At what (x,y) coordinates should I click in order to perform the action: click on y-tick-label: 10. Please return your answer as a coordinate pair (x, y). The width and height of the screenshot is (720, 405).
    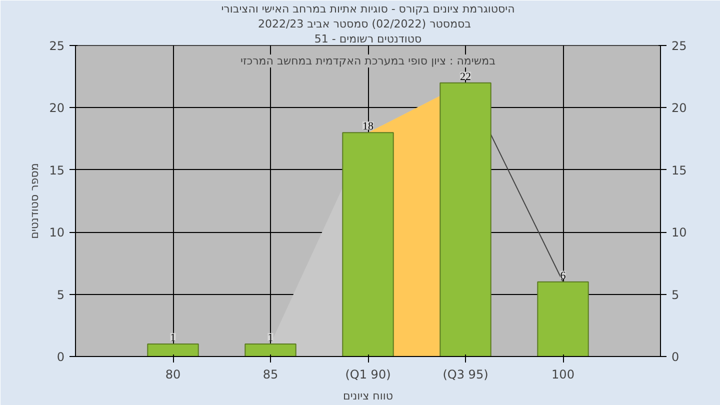
    Looking at the image, I should click on (57, 233).